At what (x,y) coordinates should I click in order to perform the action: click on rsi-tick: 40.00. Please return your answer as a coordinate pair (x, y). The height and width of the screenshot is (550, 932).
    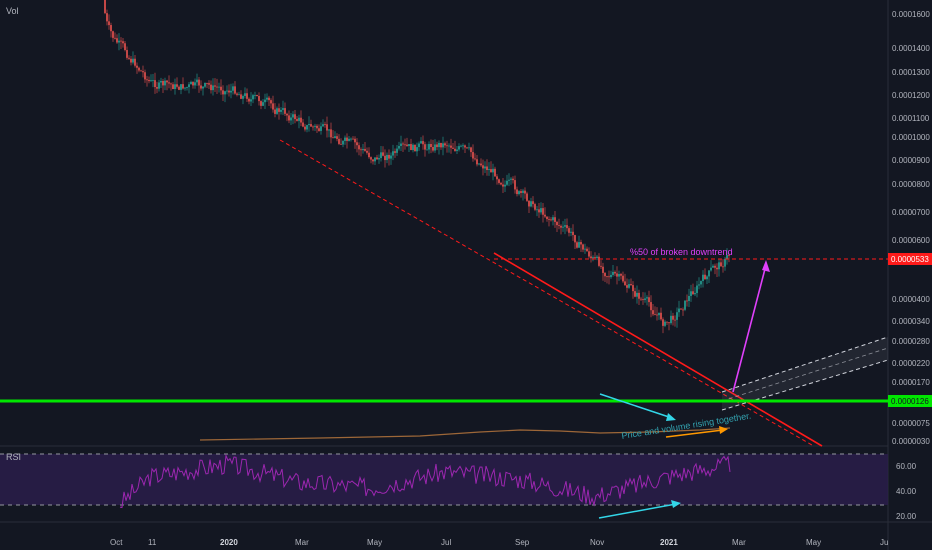
    Looking at the image, I should click on (906, 491).